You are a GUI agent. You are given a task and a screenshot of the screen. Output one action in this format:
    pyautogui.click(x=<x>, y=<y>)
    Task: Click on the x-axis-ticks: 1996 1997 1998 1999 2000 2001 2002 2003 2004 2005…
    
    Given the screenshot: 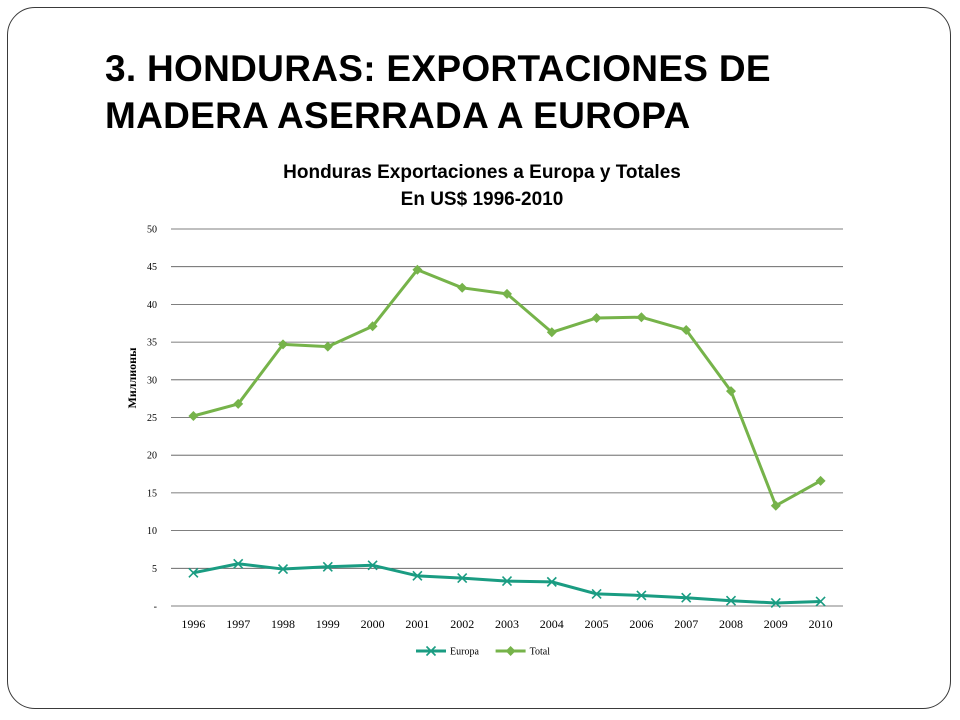 What is the action you would take?
    pyautogui.click(x=506, y=624)
    